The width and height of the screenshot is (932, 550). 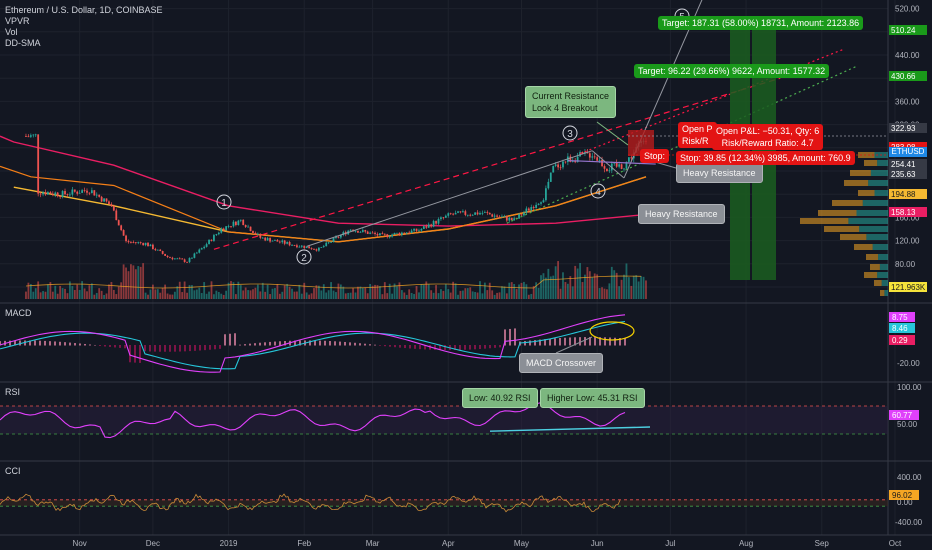 What do you see at coordinates (13, 471) in the screenshot?
I see `cci-label: CCI` at bounding box center [13, 471].